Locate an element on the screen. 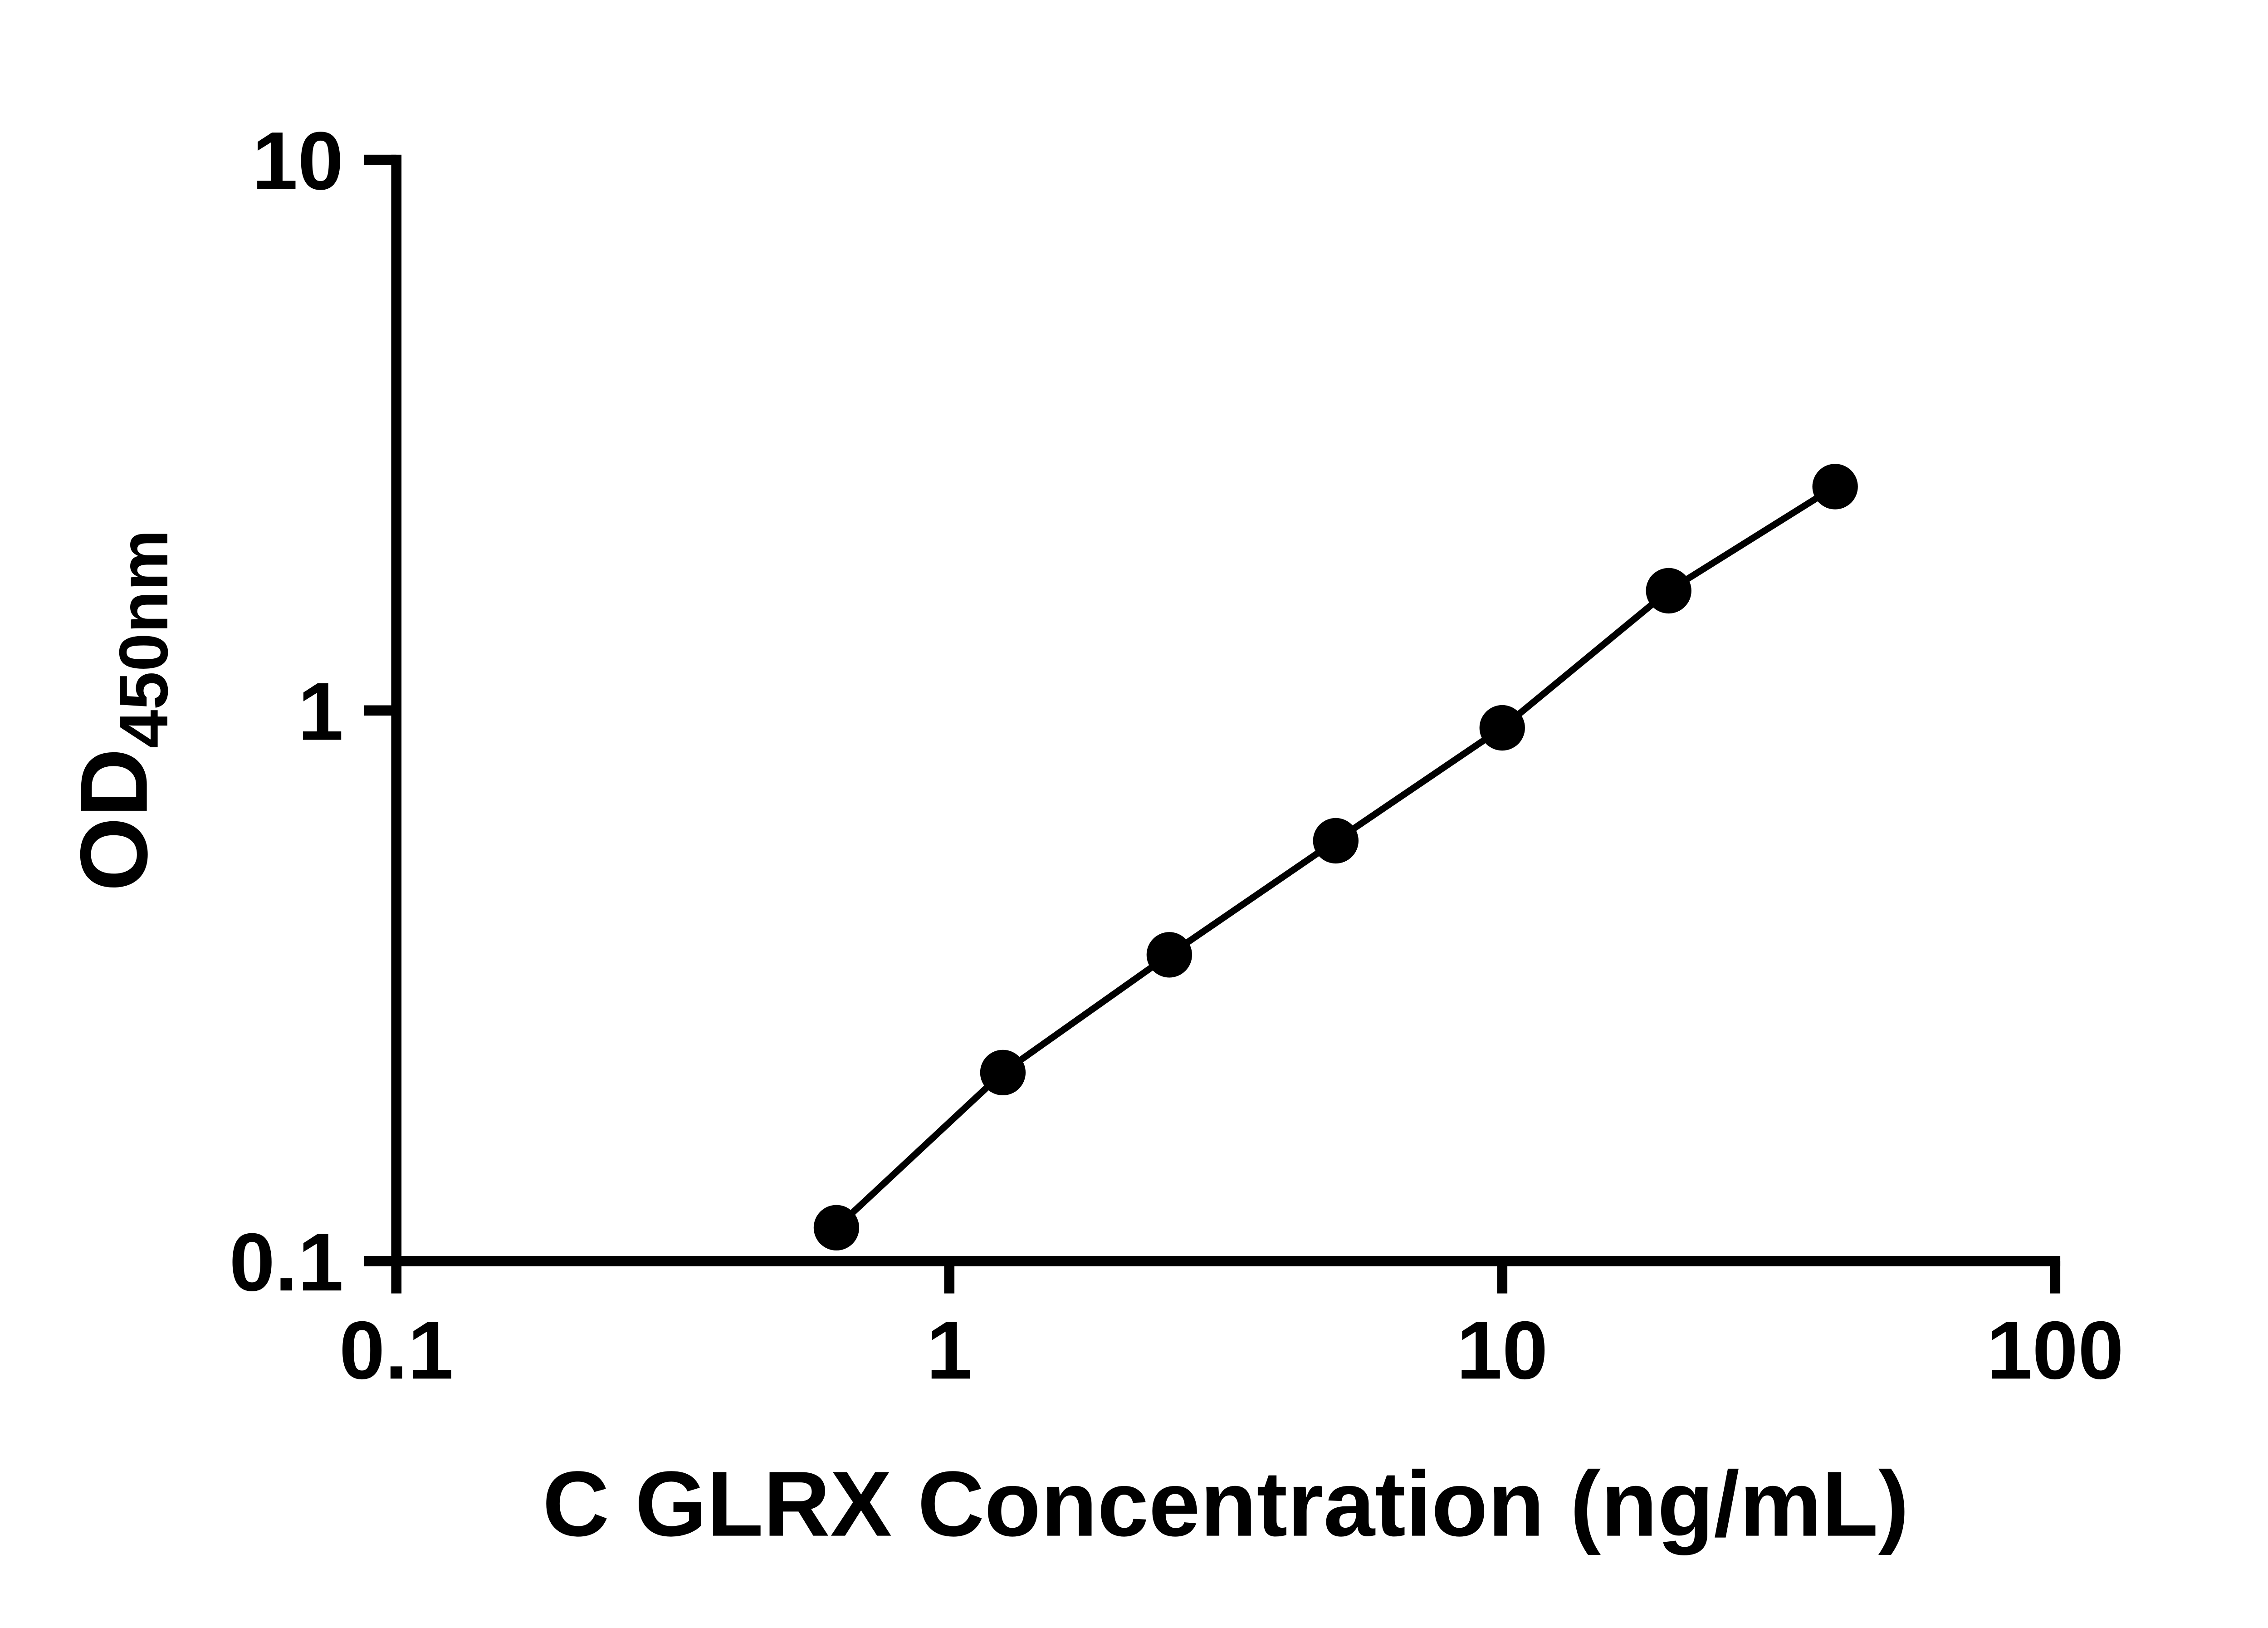 This screenshot has width=2268, height=1628. y-tick-label: 1 is located at coordinates (320, 712).